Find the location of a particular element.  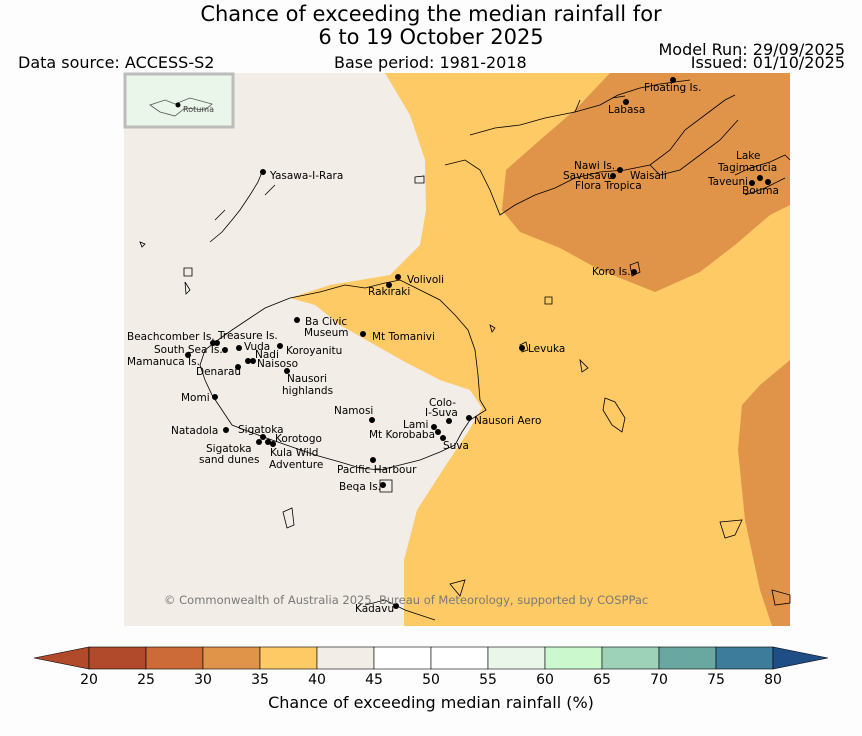

label-yasawa: Yasawa-I-Rara is located at coordinates (306, 176).